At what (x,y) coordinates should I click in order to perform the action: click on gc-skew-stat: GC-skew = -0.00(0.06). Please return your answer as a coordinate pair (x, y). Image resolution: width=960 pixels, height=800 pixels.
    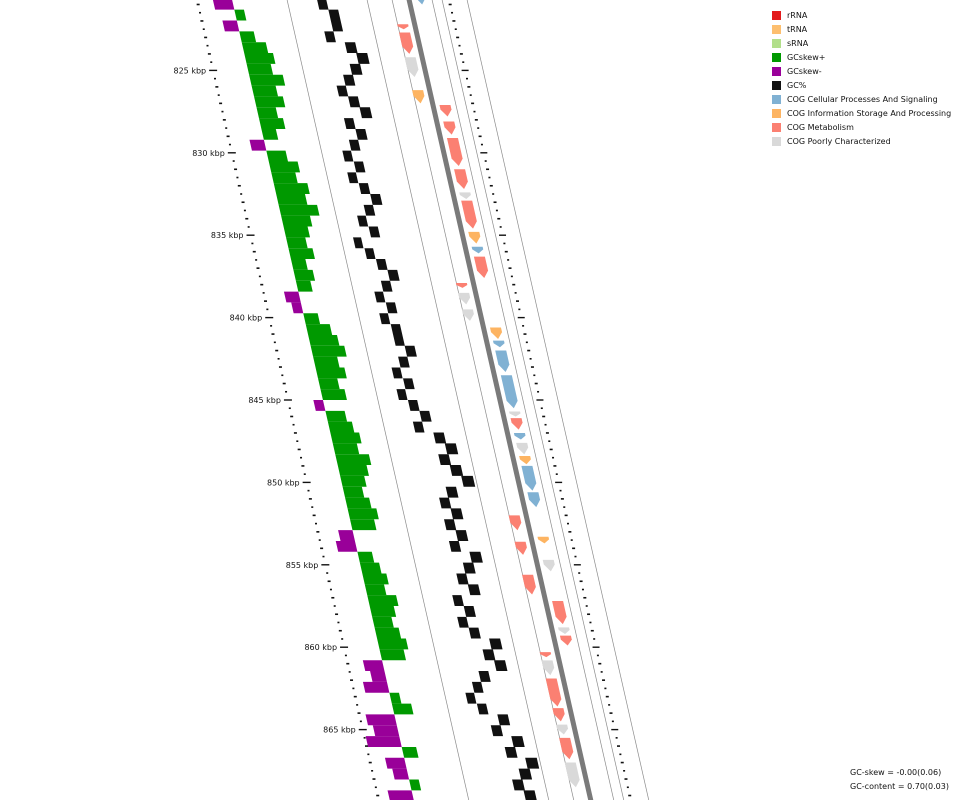
    Looking at the image, I should click on (896, 772).